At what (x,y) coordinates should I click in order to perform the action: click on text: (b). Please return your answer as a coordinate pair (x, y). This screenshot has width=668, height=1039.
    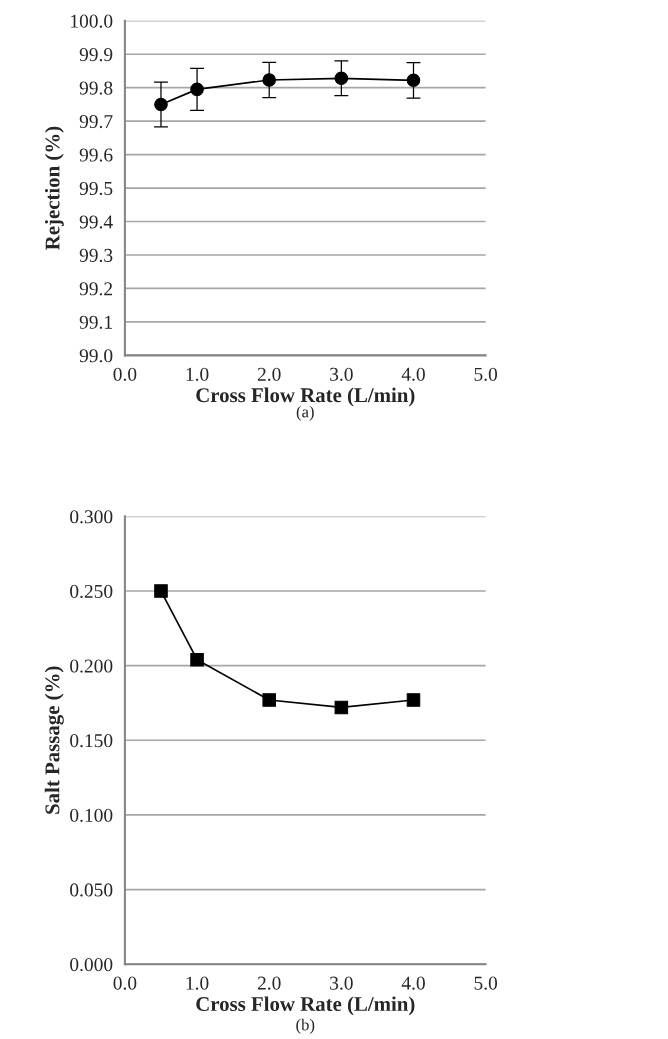
    Looking at the image, I should click on (305, 1026).